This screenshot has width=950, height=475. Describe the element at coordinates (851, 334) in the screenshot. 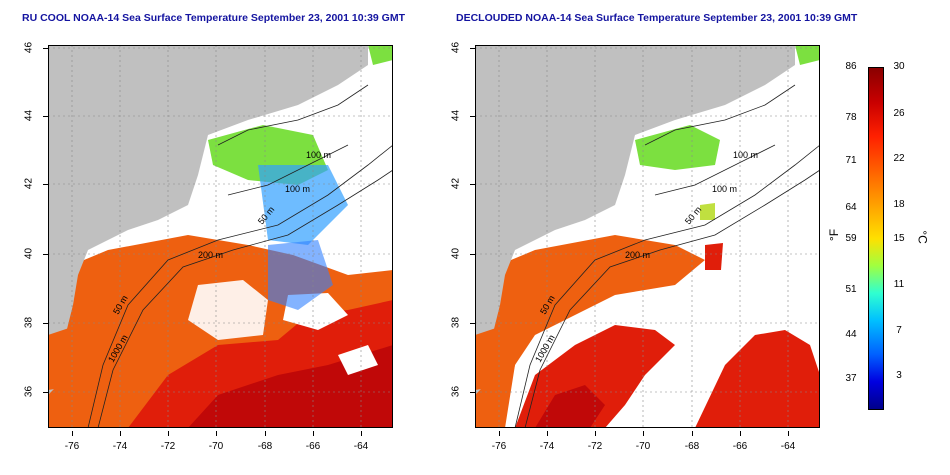

I see `colorbar-f-label: 44` at that location.